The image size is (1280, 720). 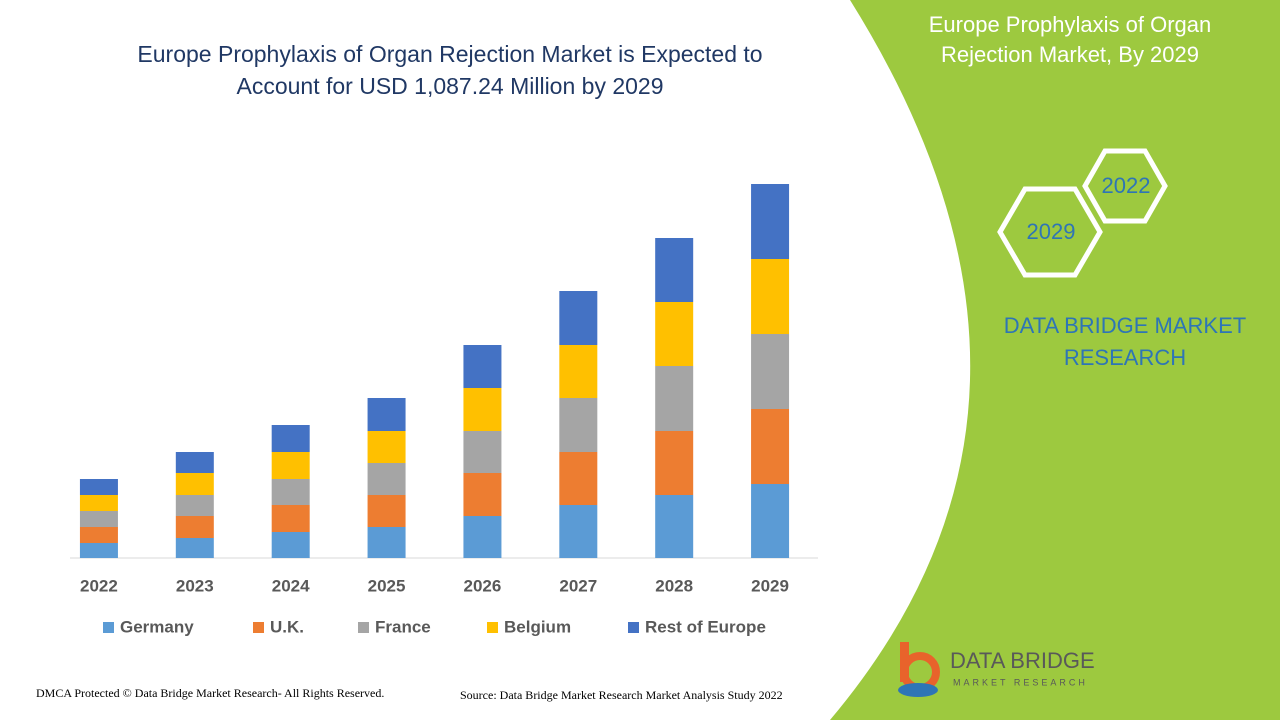 I want to click on x-tick-label: 2026, so click(x=483, y=585).